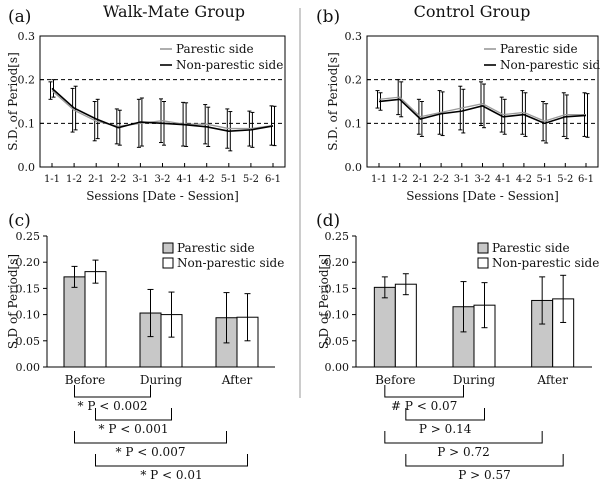  What do you see at coordinates (445, 429) in the screenshot?
I see `comparison-label: P > 0.14` at bounding box center [445, 429].